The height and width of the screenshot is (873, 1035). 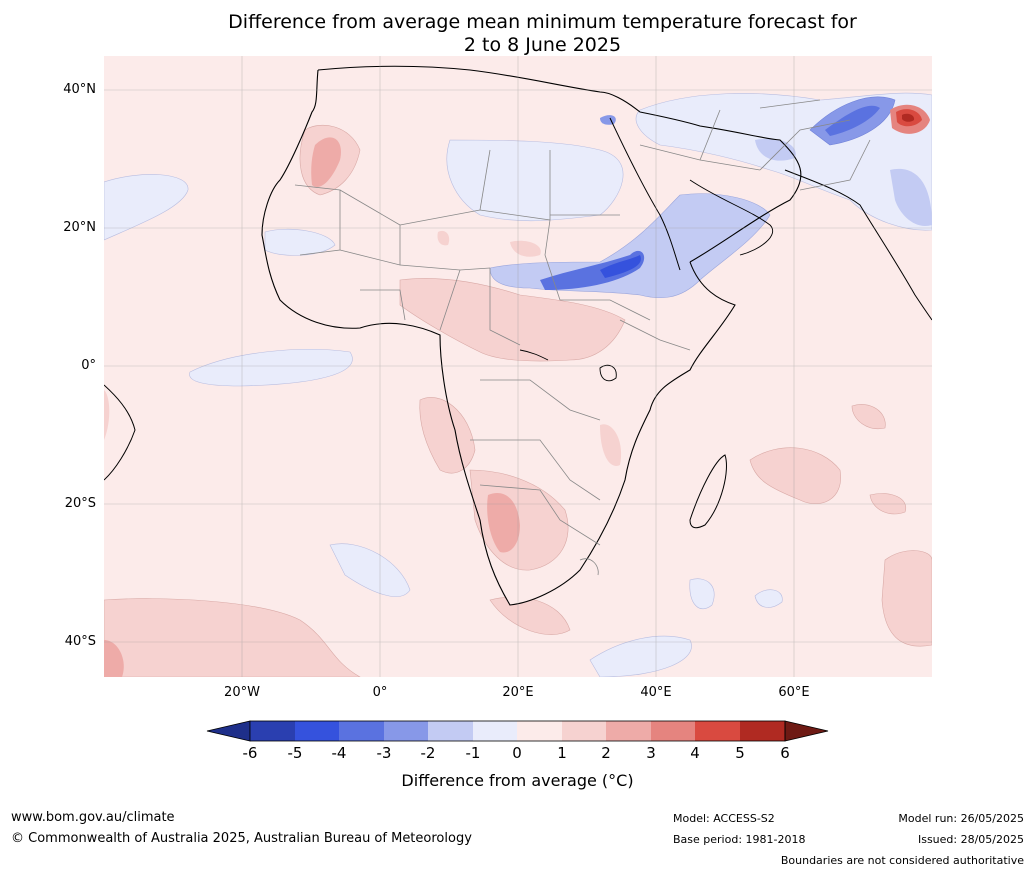 What do you see at coordinates (911, 197) in the screenshot?
I see `cold-anomaly-india-north` at bounding box center [911, 197].